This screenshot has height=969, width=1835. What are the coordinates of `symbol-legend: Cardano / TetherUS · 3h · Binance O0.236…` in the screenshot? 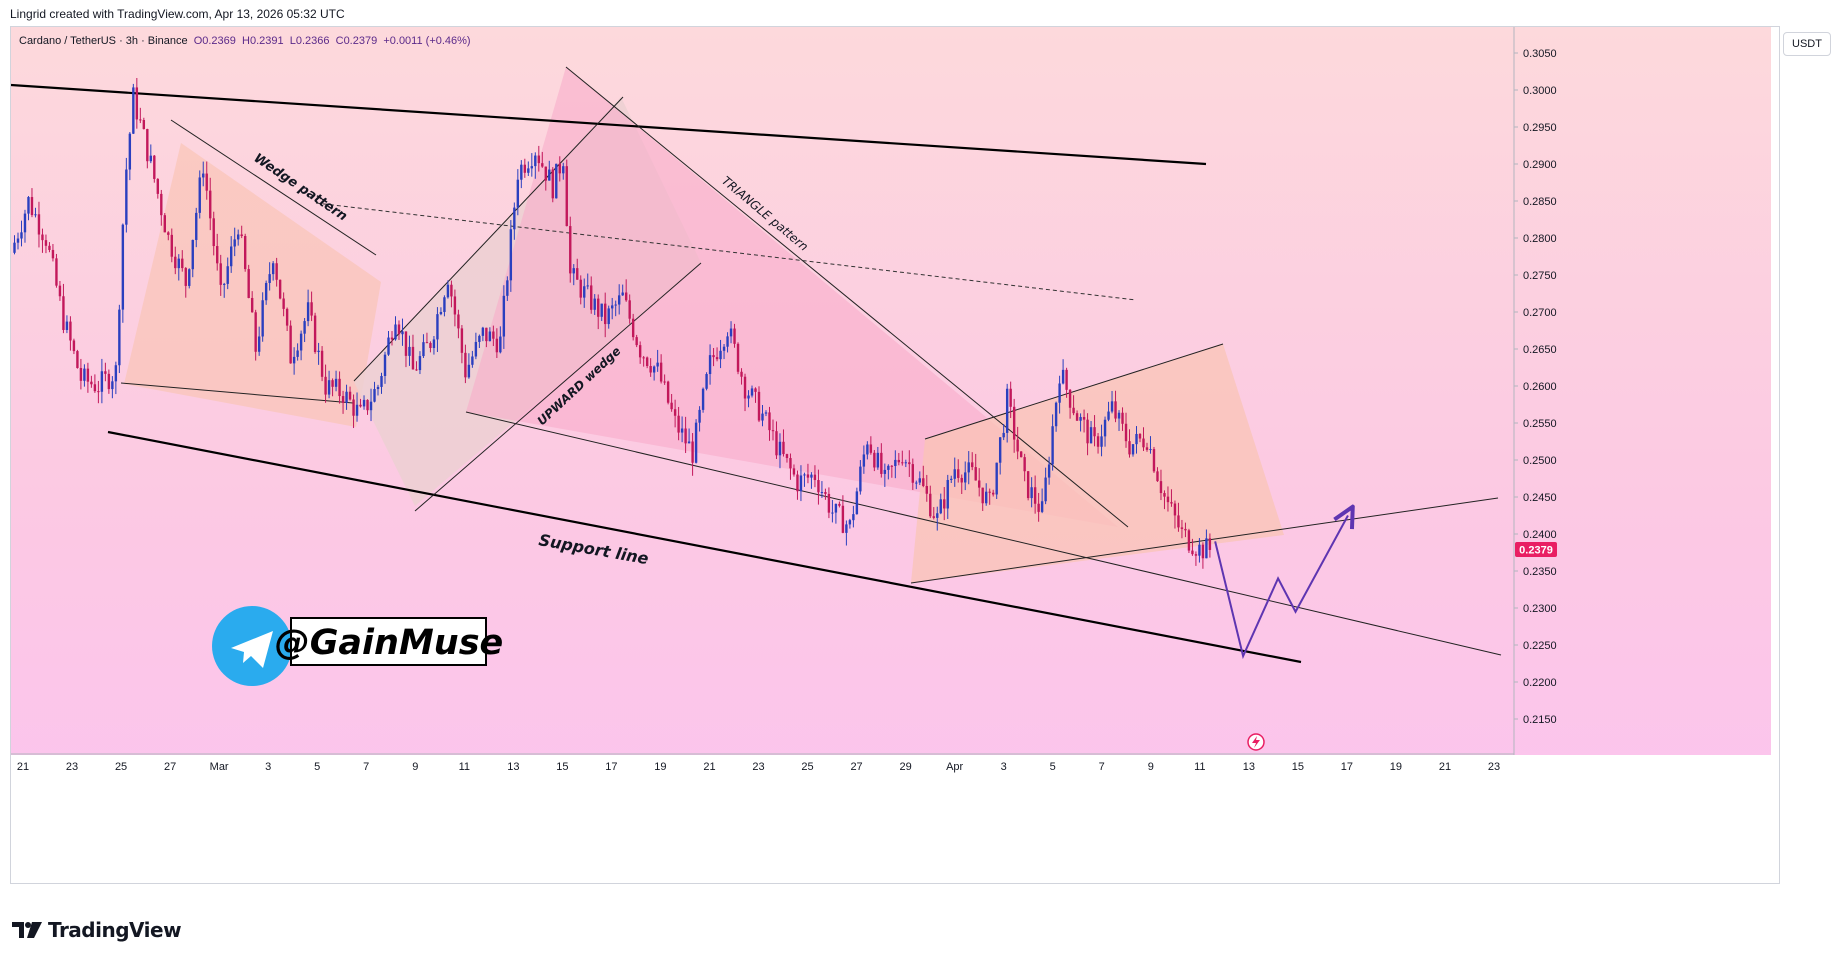 It's located at (245, 41).